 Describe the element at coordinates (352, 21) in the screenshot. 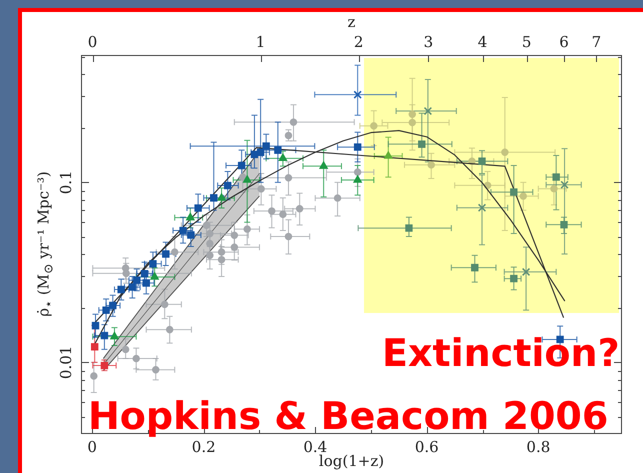

I see `x2-axis-title: z` at that location.